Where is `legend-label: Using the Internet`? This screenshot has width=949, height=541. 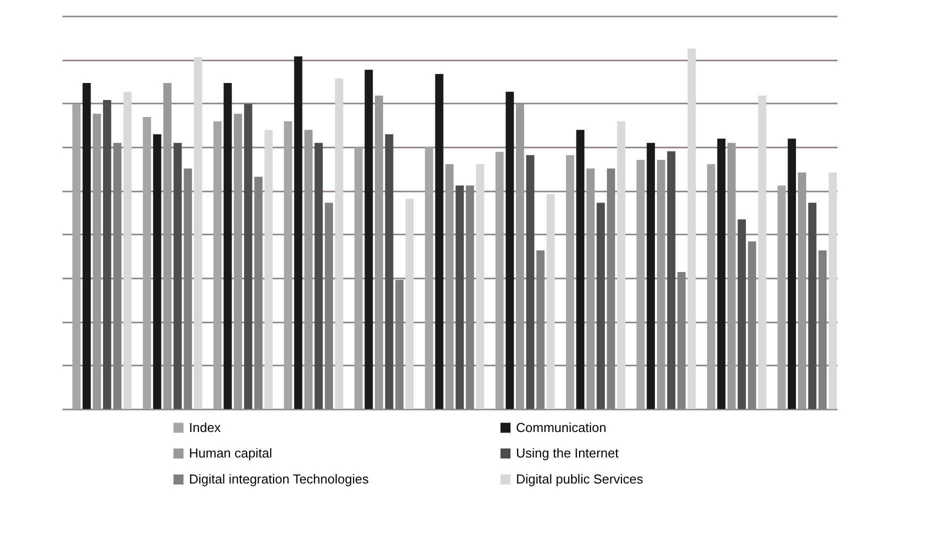
legend-label: Using the Internet is located at coordinates (568, 453).